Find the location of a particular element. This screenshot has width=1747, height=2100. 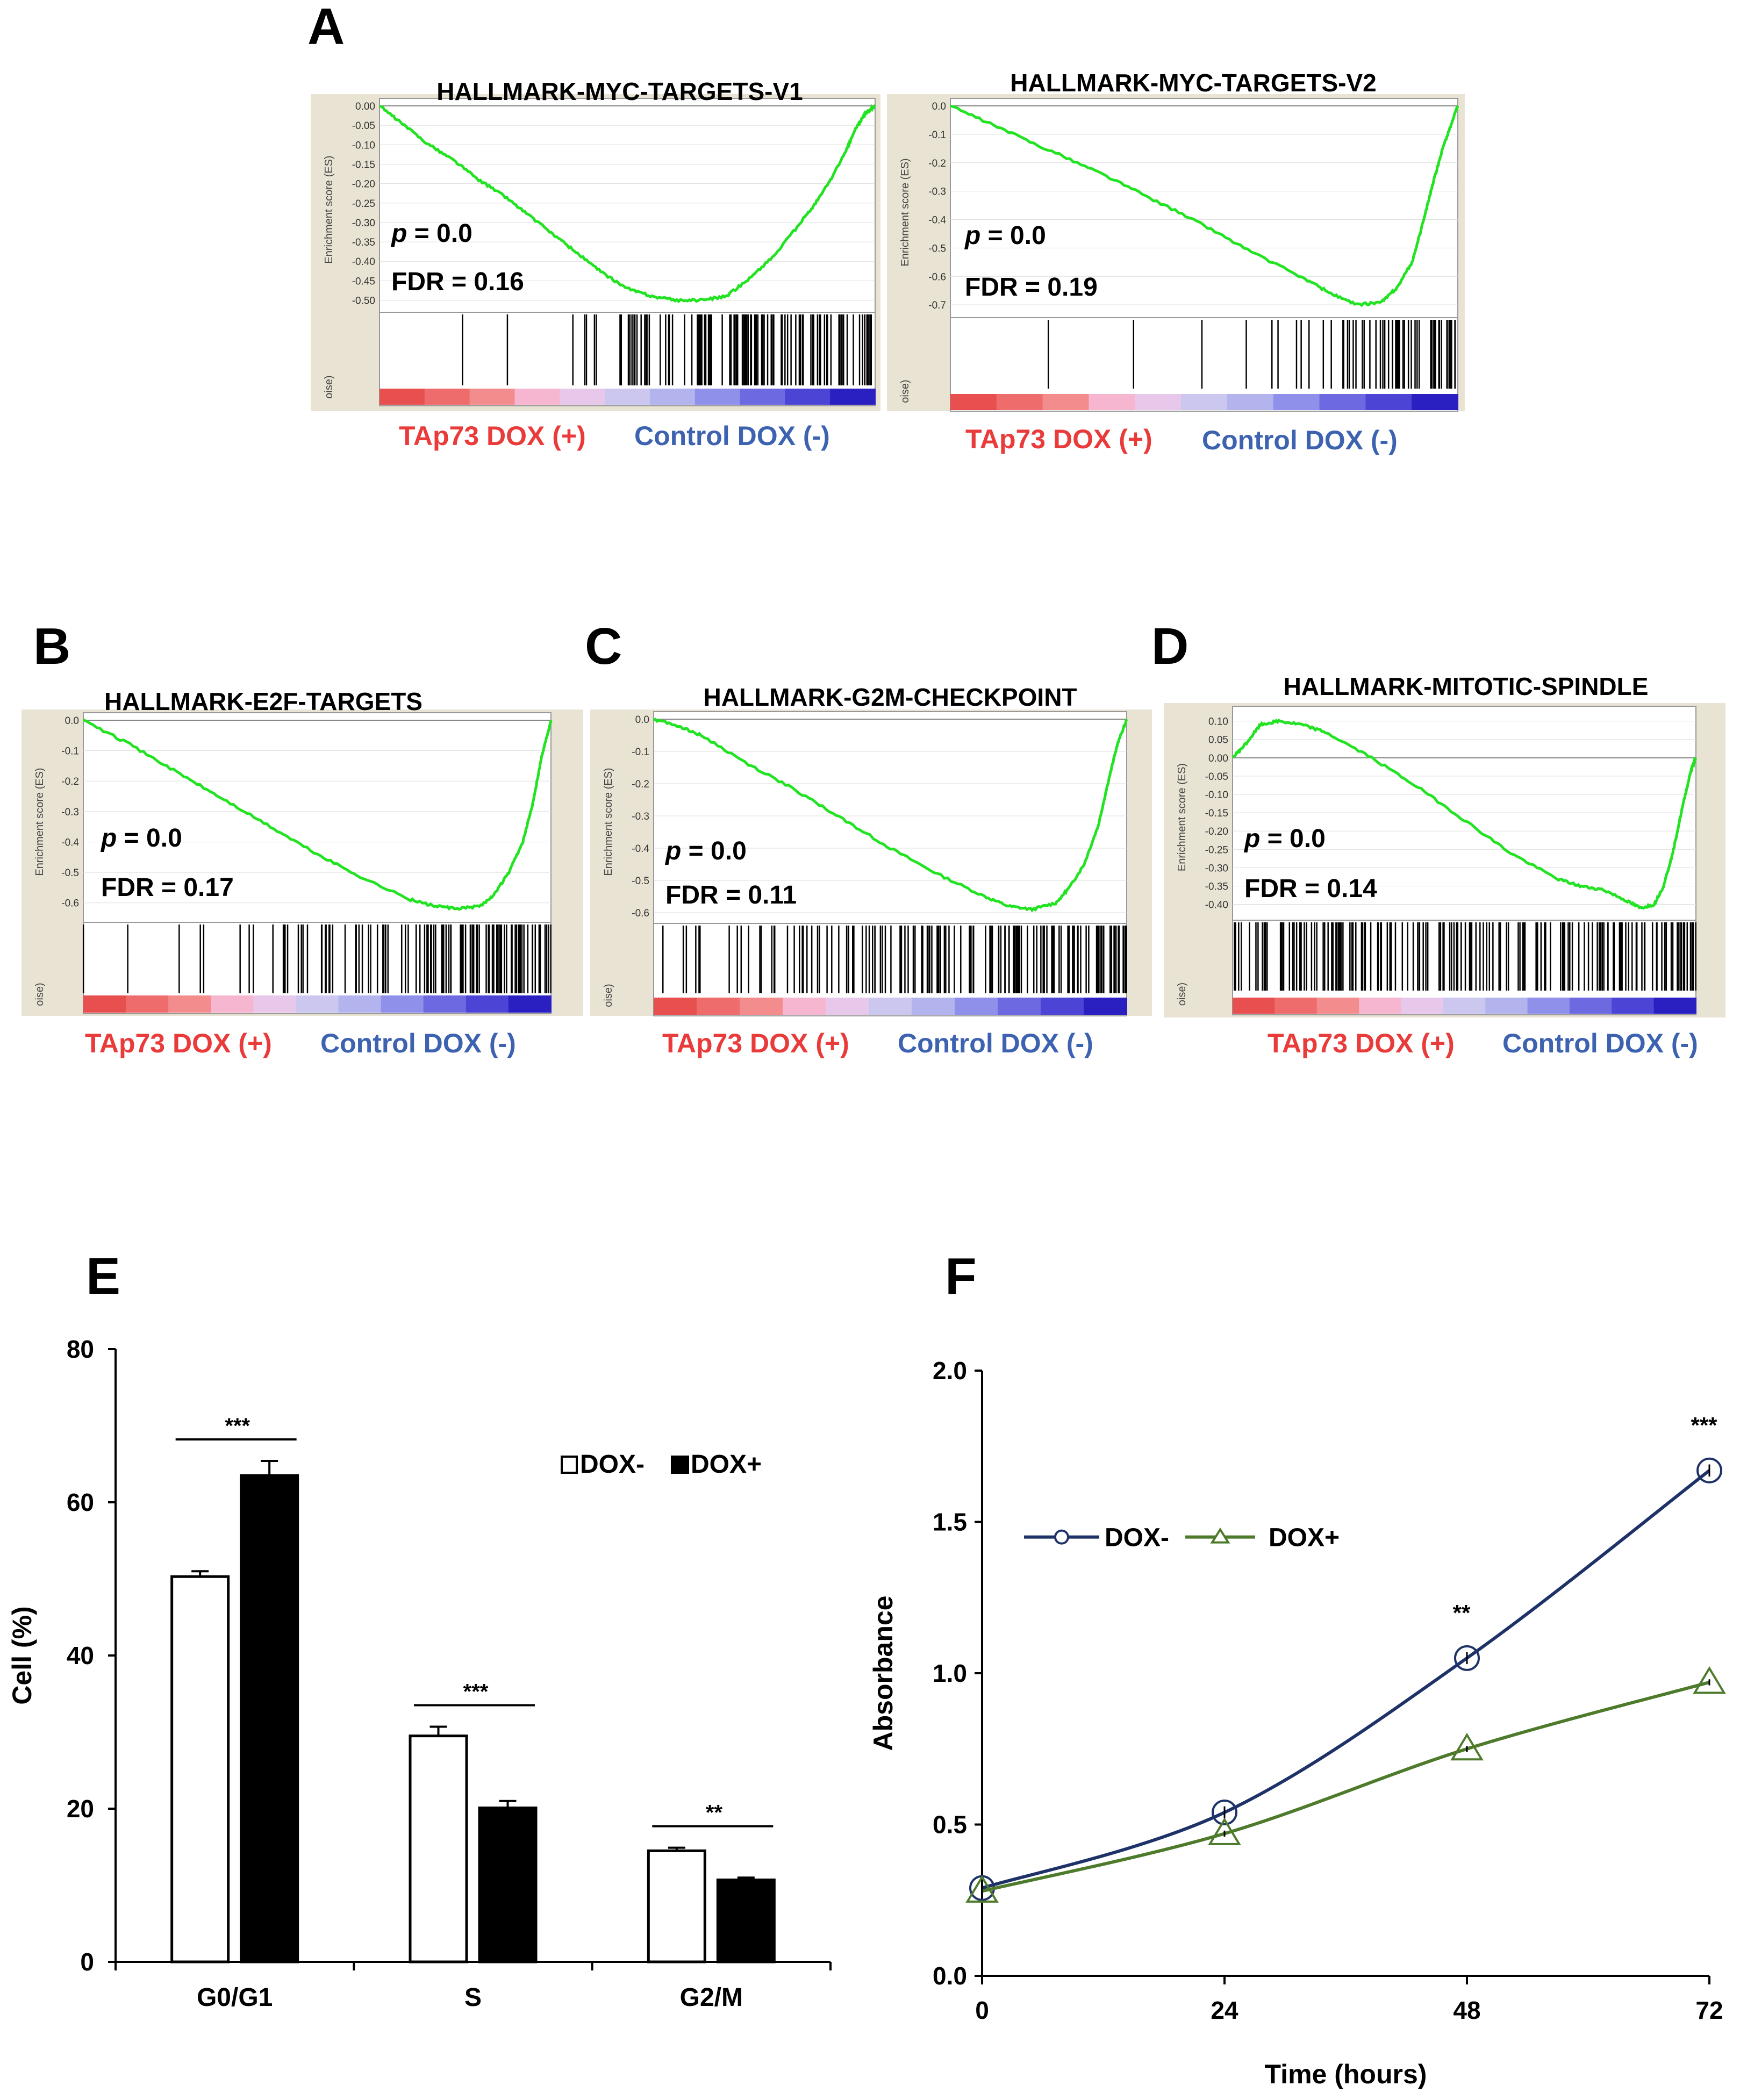

y-tick-label: -0.20 is located at coordinates (363, 184).